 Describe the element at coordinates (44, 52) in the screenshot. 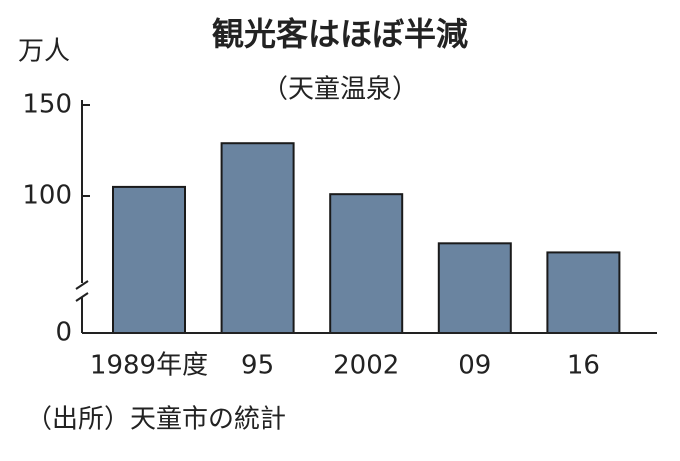

I see `y-axis-label: 万人` at that location.